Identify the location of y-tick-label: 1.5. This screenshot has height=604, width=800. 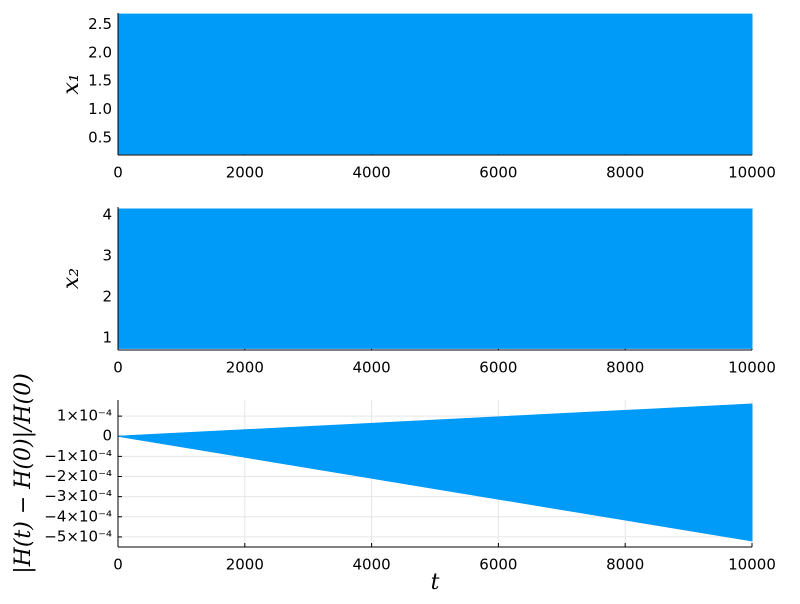
(100, 81).